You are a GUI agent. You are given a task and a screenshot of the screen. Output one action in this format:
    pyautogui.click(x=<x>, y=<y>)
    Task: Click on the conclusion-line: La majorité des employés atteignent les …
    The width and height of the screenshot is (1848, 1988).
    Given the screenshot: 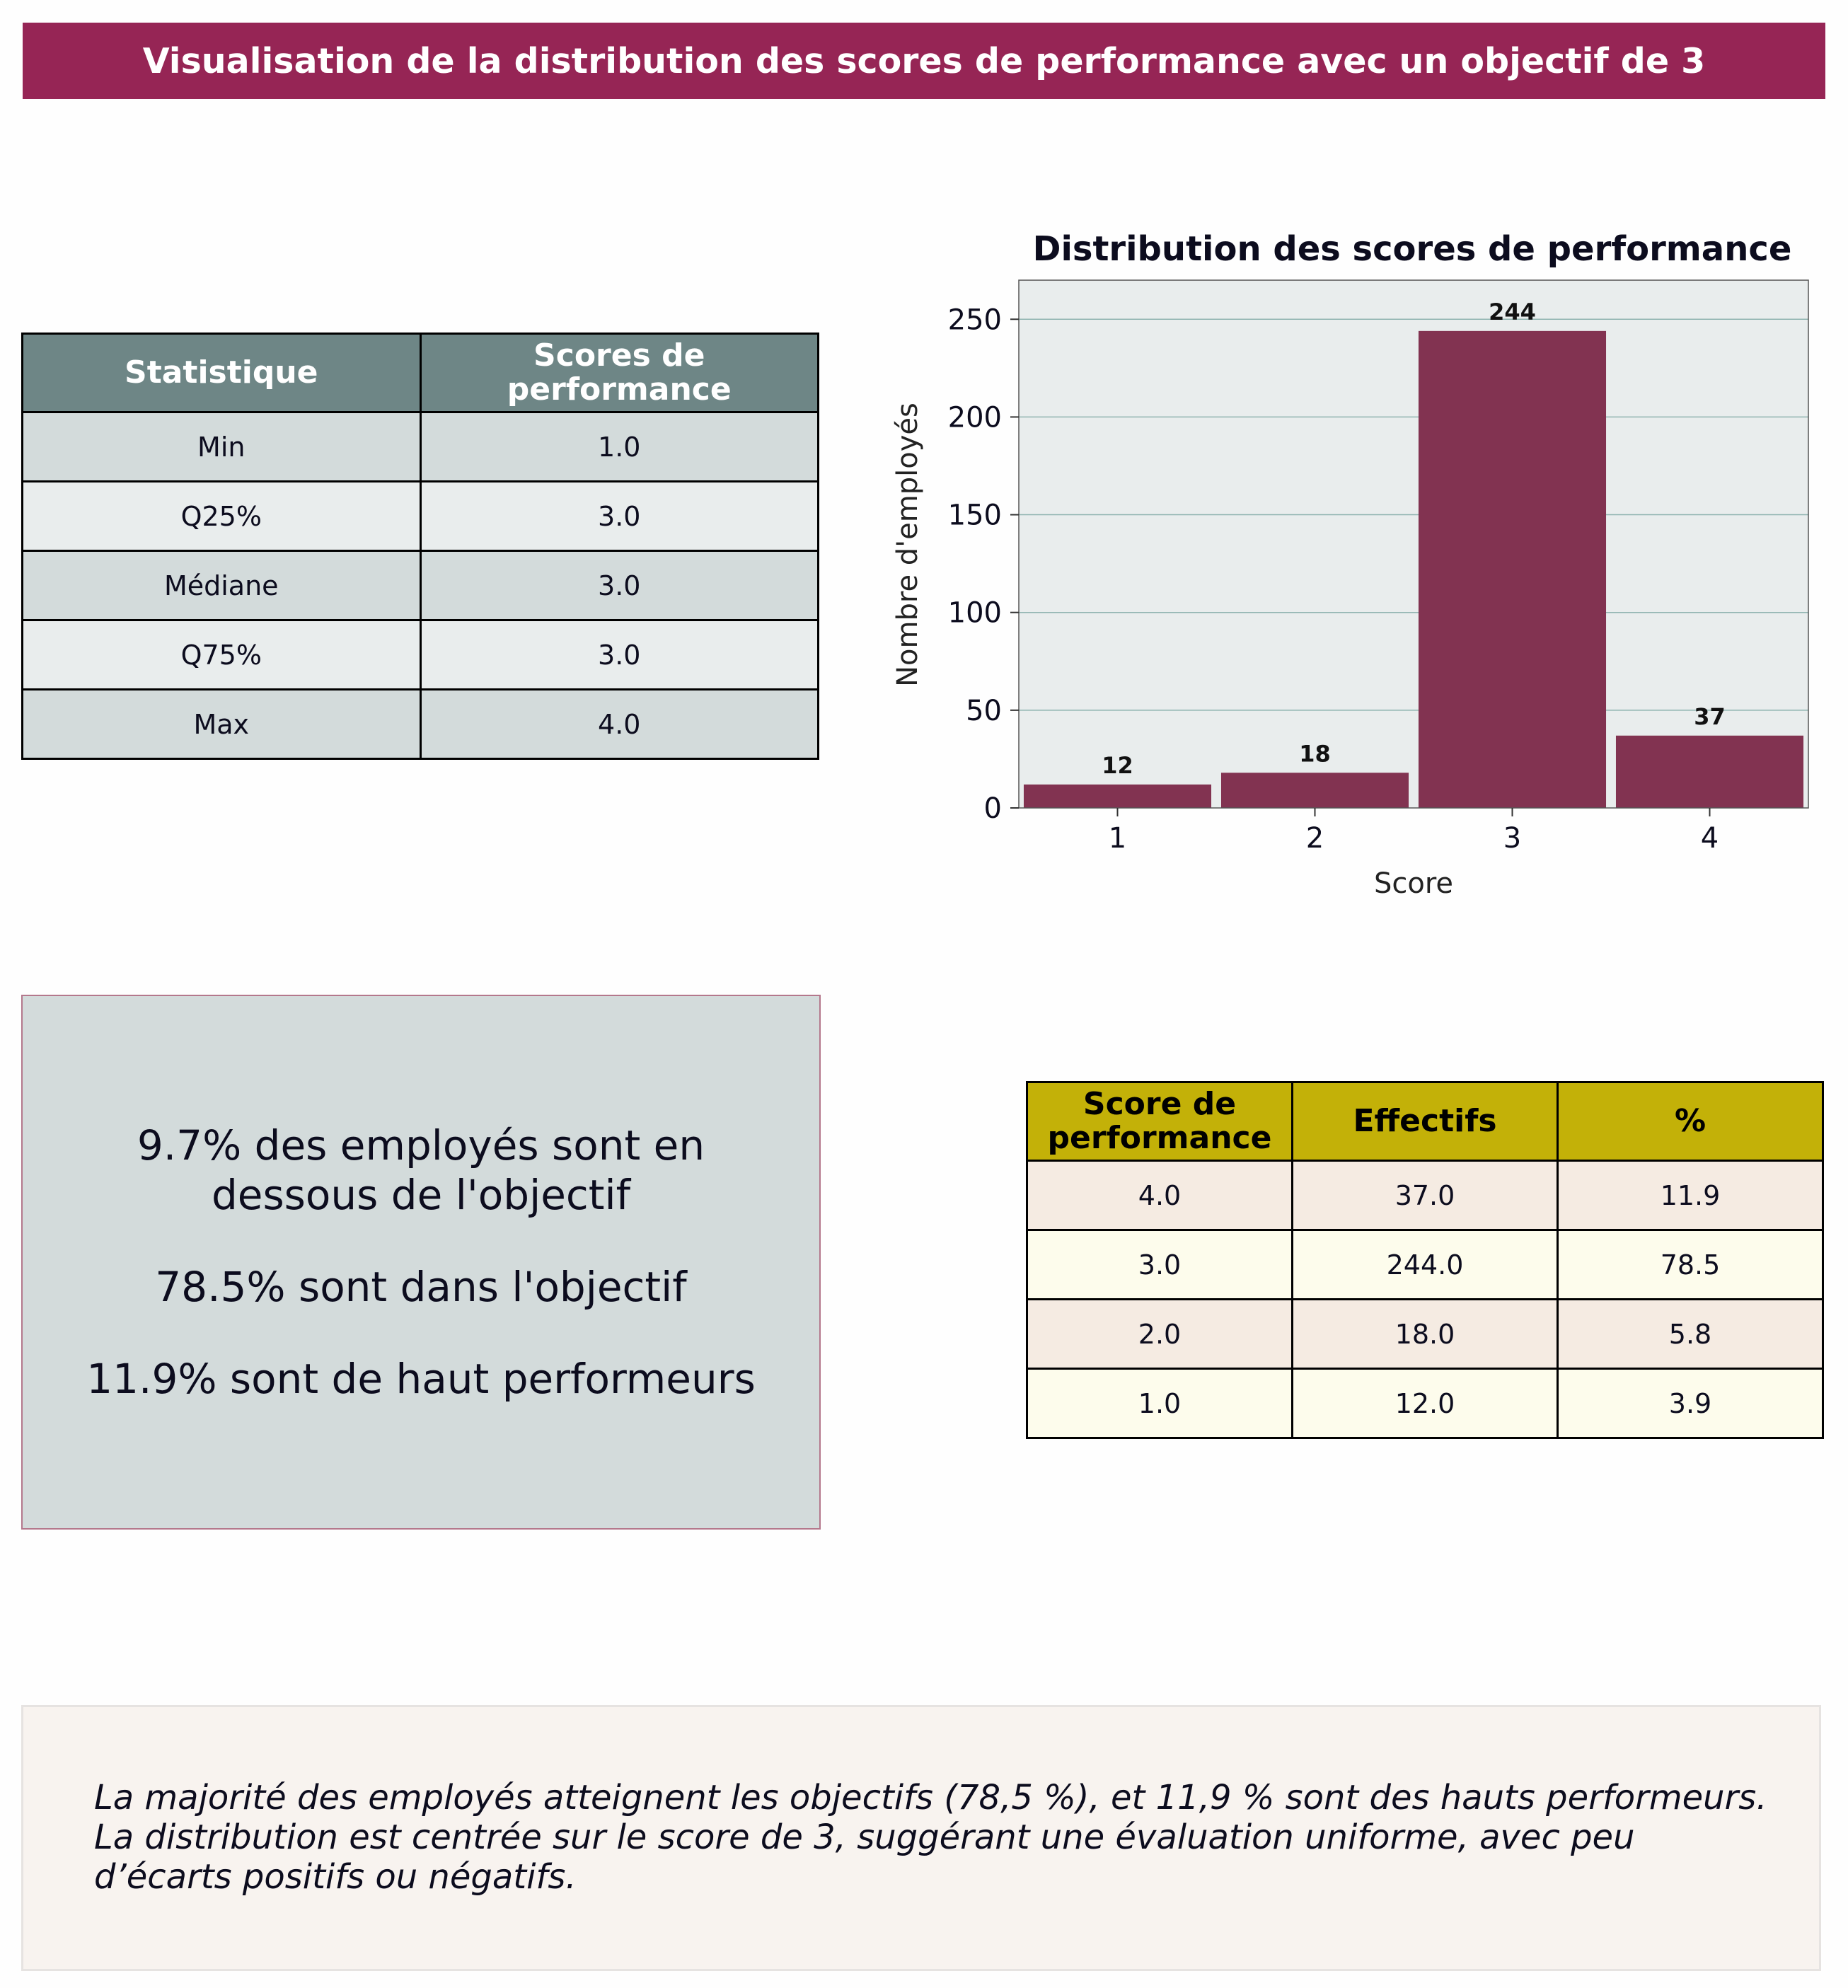 What is the action you would take?
    pyautogui.click(x=930, y=1797)
    